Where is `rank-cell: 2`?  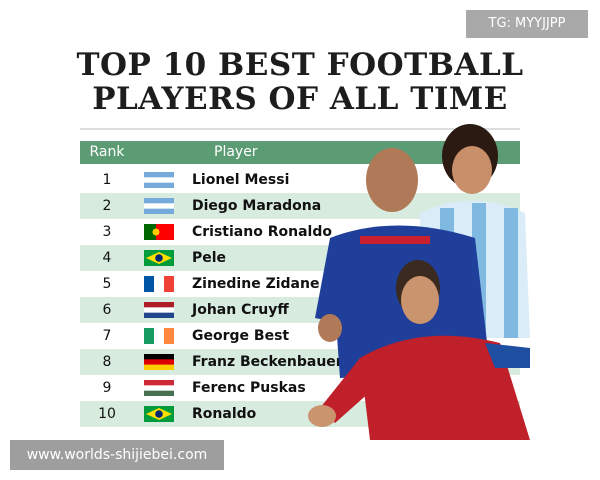 rank-cell: 2 is located at coordinates (107, 206).